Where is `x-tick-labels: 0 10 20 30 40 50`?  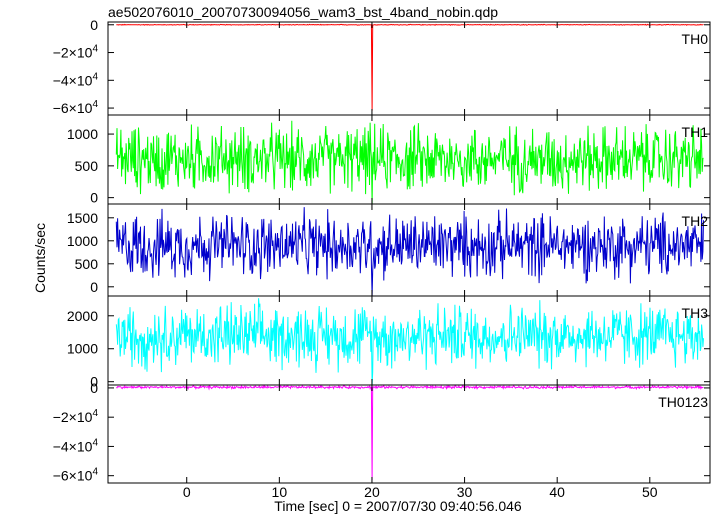 x-tick-labels: 0 10 20 30 40 50 is located at coordinates (420, 492).